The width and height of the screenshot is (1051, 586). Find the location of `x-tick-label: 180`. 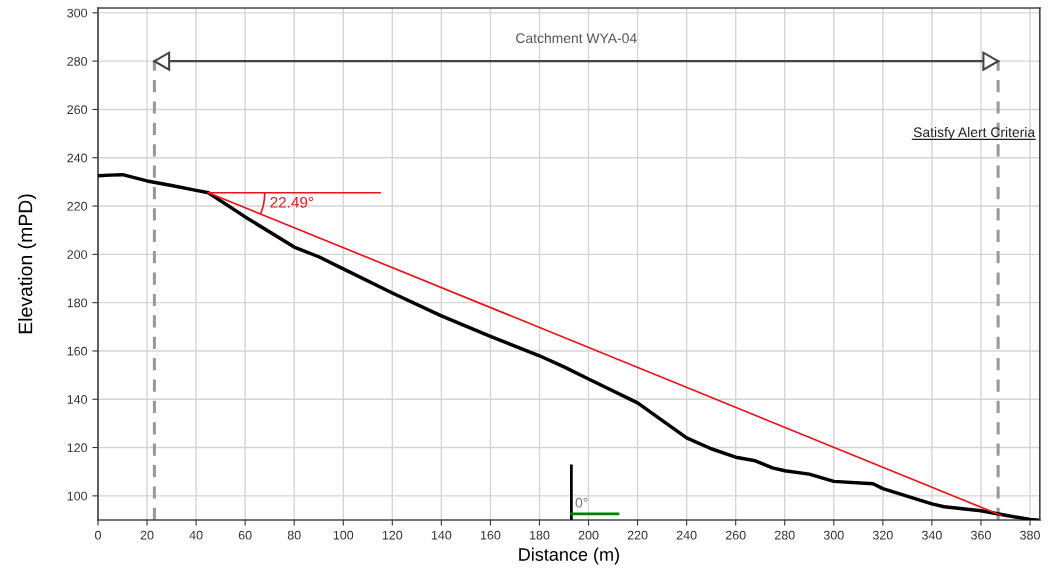

x-tick-label: 180 is located at coordinates (540, 535).